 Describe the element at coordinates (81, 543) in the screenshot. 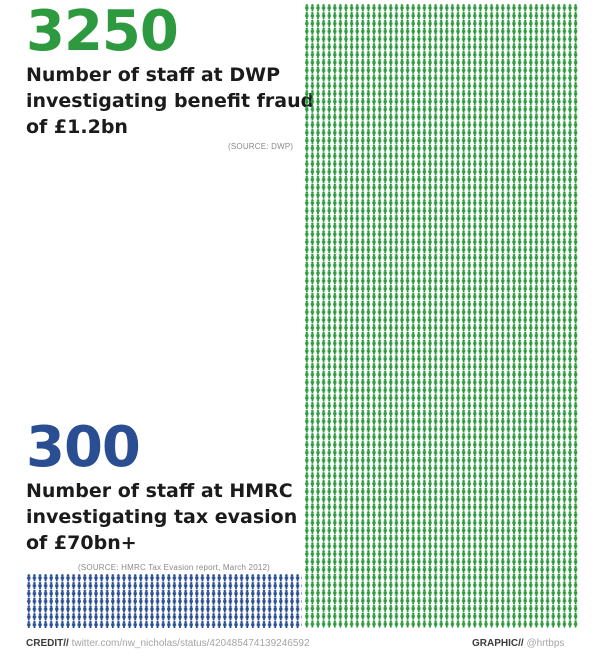

I see `hmrc-description-line-3: of £70bn+` at that location.